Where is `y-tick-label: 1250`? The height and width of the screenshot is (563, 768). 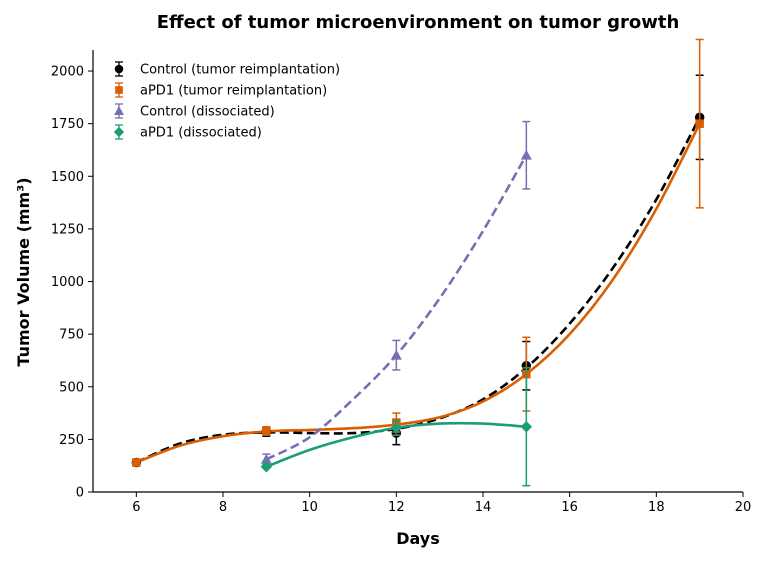
y-tick-label: 1250 is located at coordinates (67, 229).